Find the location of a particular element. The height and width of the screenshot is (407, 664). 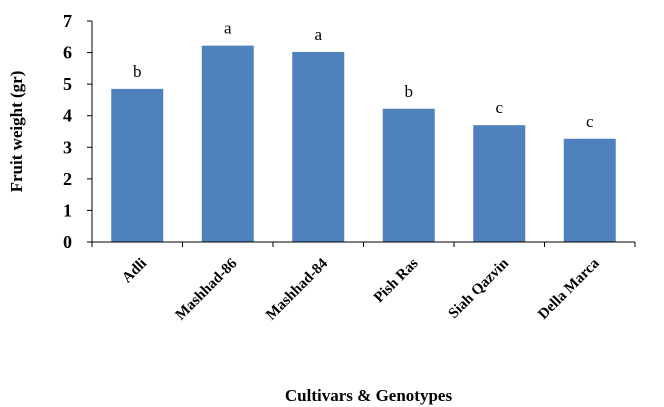

y-tick-label: 0 is located at coordinates (67, 242).